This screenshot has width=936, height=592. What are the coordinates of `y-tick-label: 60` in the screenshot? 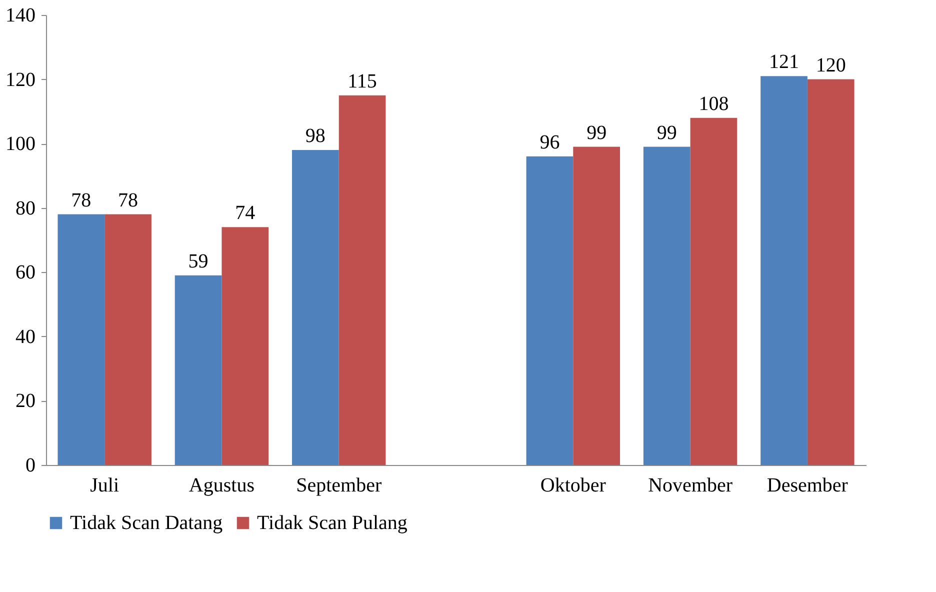 It's located at (26, 273).